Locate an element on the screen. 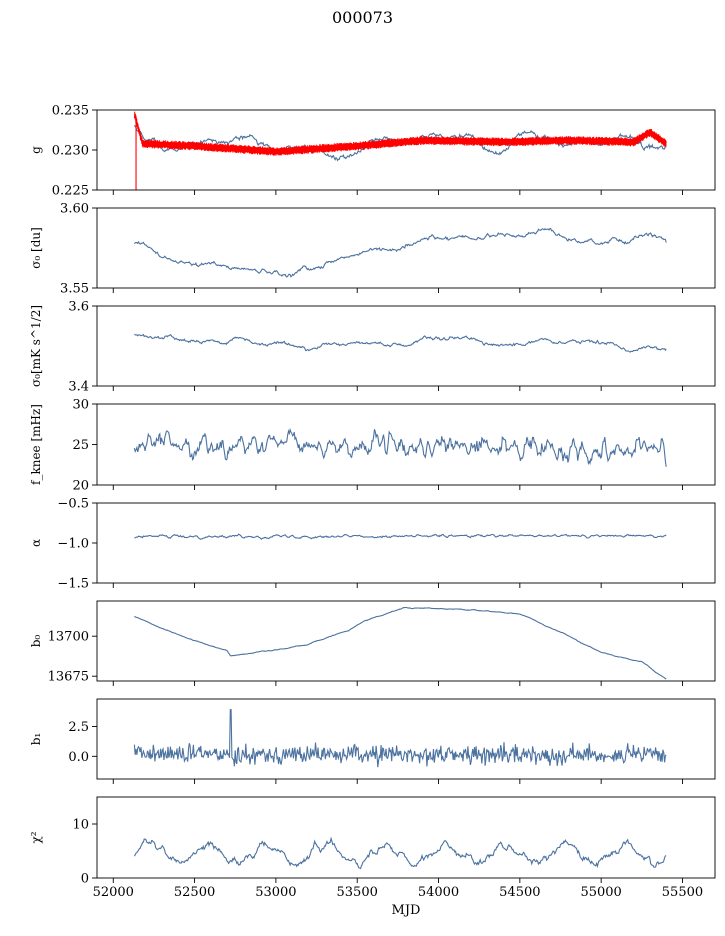 The height and width of the screenshot is (936, 725). y-tick-label: 30 is located at coordinates (80, 405).